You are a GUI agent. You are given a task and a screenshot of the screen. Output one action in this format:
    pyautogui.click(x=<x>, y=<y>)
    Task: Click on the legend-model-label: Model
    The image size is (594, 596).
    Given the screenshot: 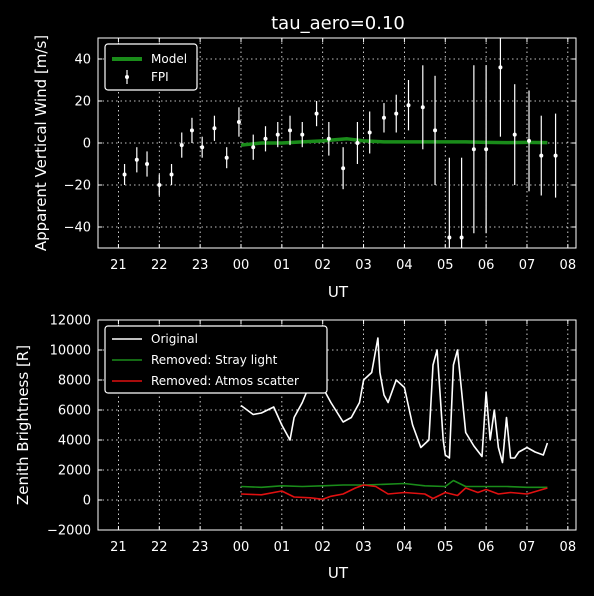 What is the action you would take?
    pyautogui.click(x=169, y=59)
    